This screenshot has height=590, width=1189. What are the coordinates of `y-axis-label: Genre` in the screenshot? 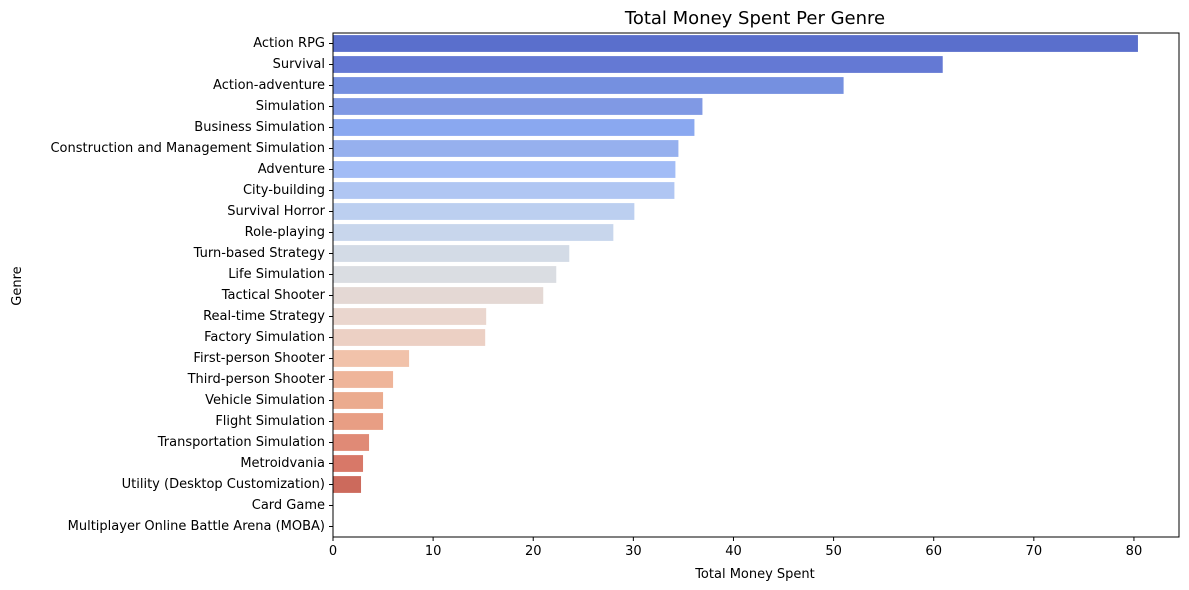 It's located at (17, 285).